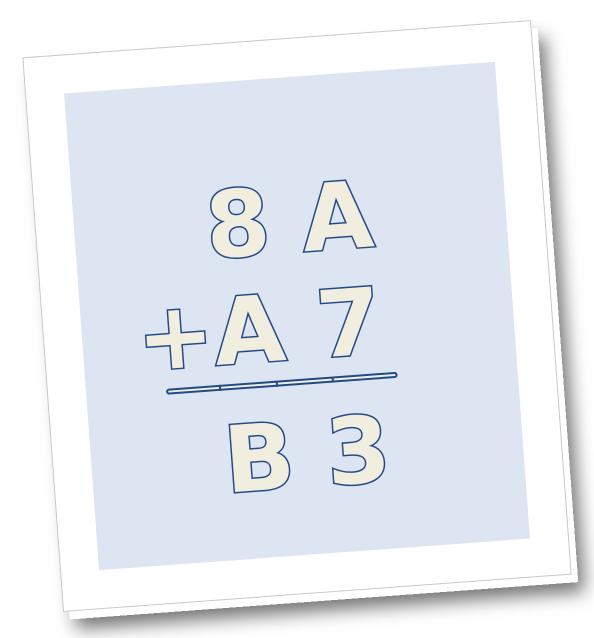 The height and width of the screenshot is (638, 594). Describe the element at coordinates (259, 330) in the screenshot. I see `addend-bottom: +A 7` at that location.